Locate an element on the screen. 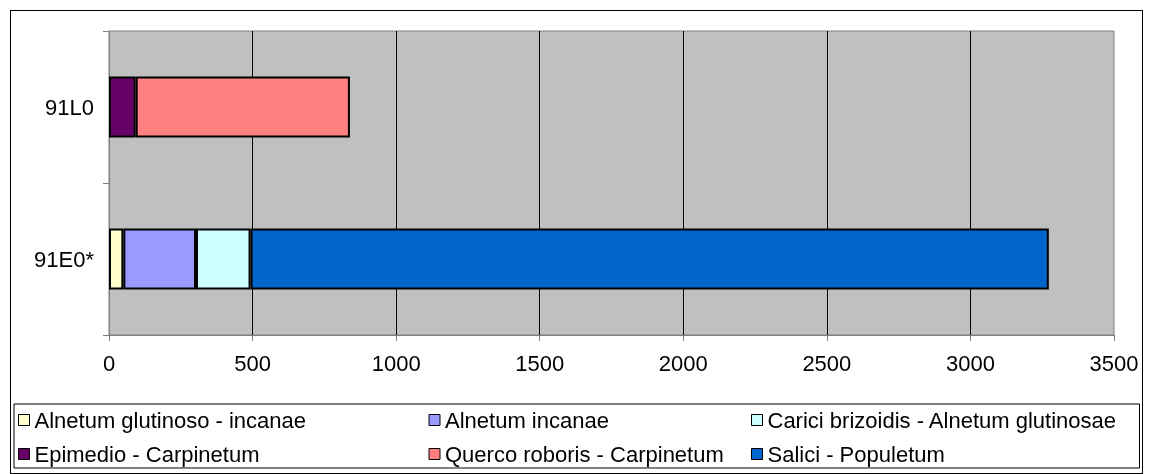 This screenshot has width=1152, height=474. x-tick-label: 2500 is located at coordinates (827, 363).